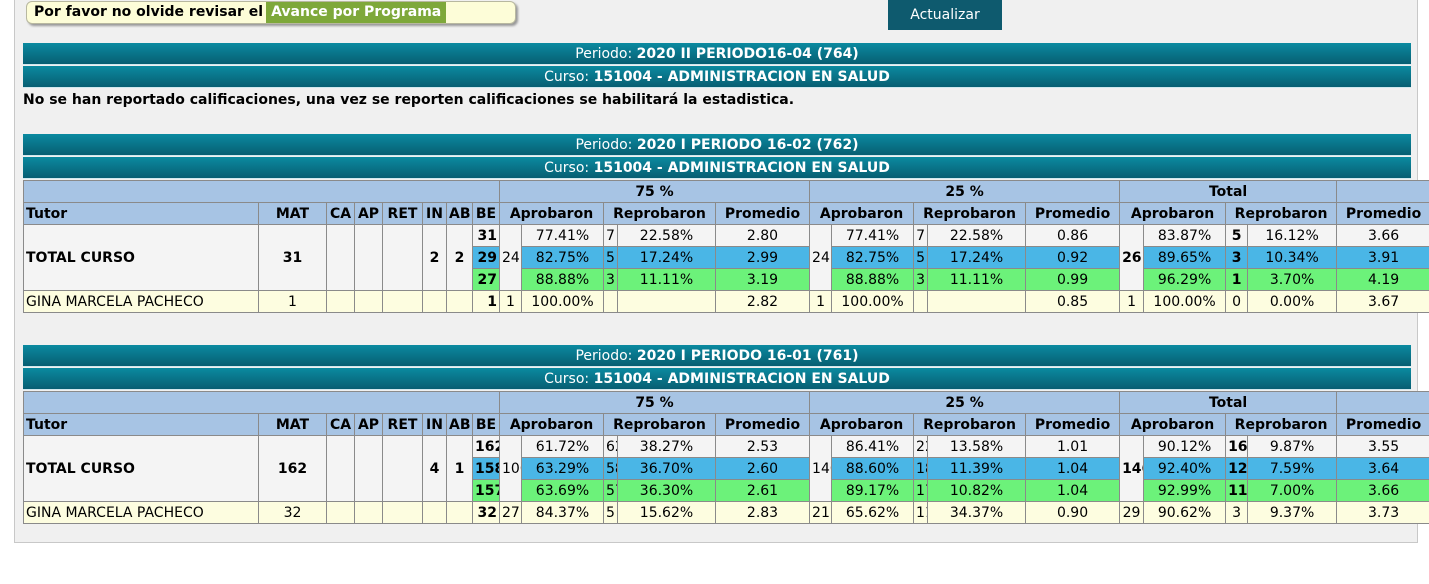 This screenshot has width=1429, height=584. I want to click on aprobaron-25-count: 24, so click(821, 257).